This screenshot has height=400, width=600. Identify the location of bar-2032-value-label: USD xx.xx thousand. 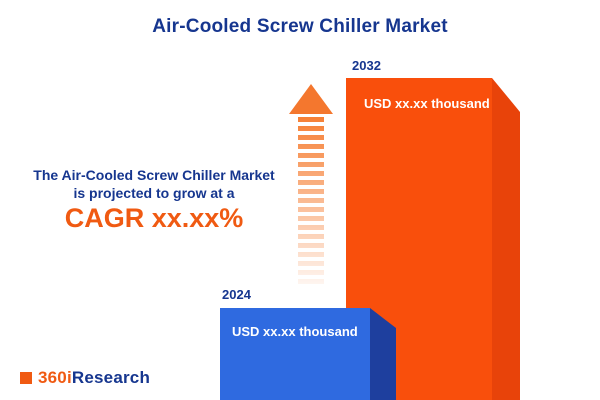
(427, 103).